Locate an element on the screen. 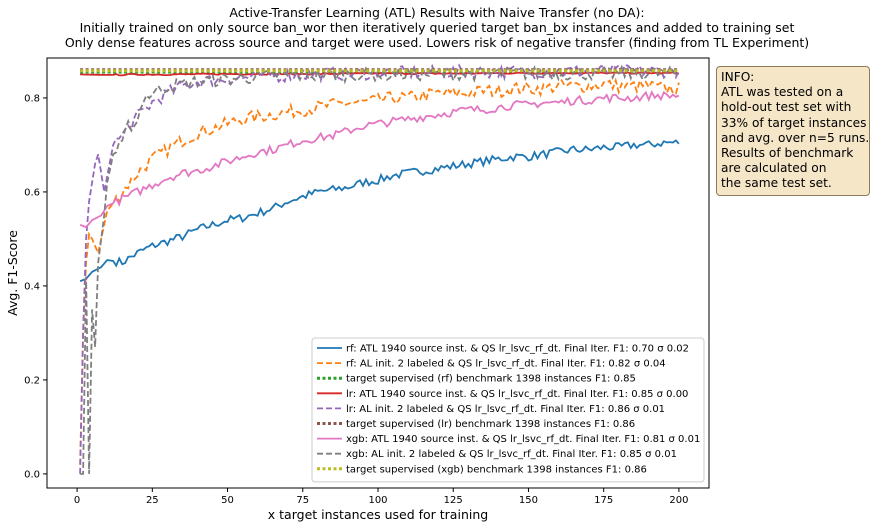 This screenshot has height=529, width=874. x-axis-label: x target instances used for training is located at coordinates (378, 514).